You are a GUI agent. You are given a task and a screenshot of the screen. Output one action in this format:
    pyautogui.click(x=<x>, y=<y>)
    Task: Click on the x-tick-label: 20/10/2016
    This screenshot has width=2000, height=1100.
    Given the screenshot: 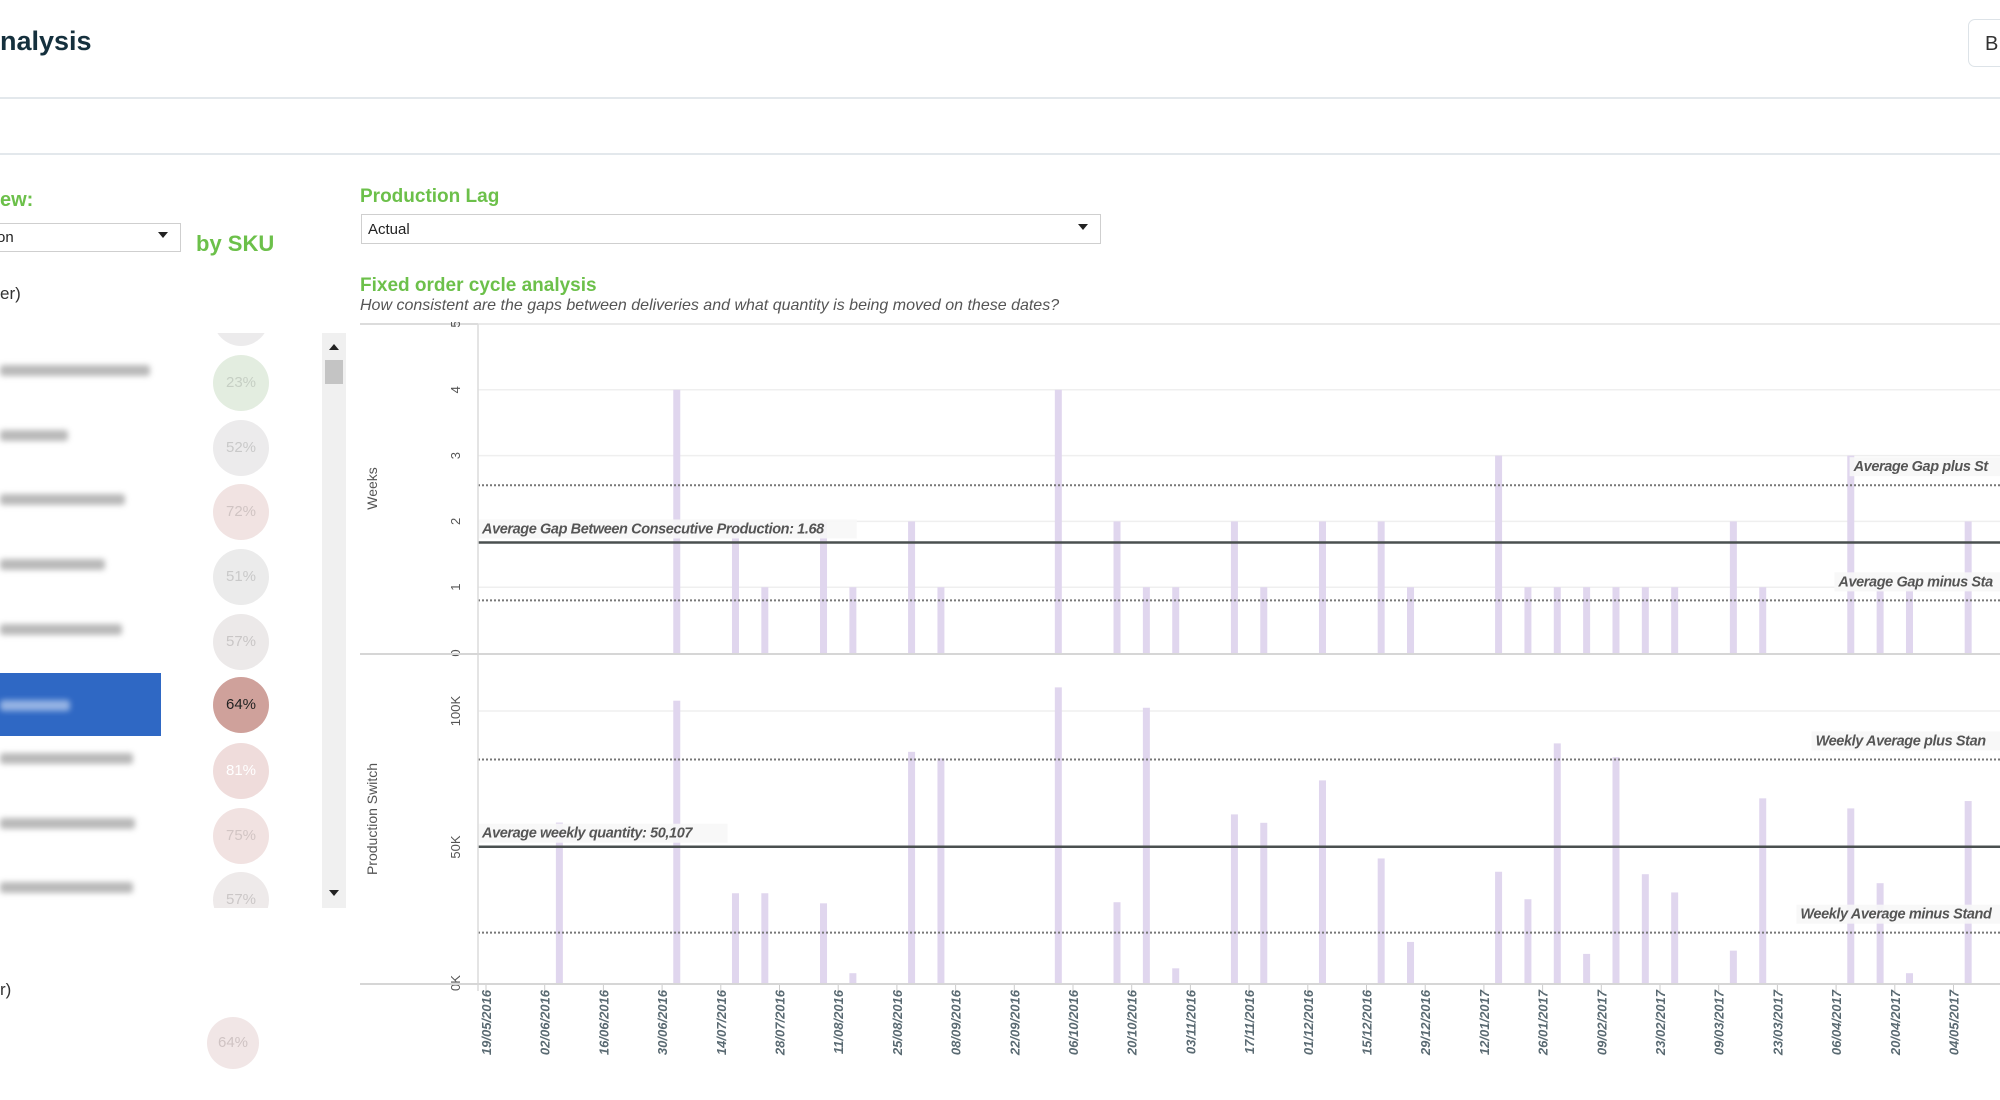 What is the action you would take?
    pyautogui.click(x=1132, y=1022)
    